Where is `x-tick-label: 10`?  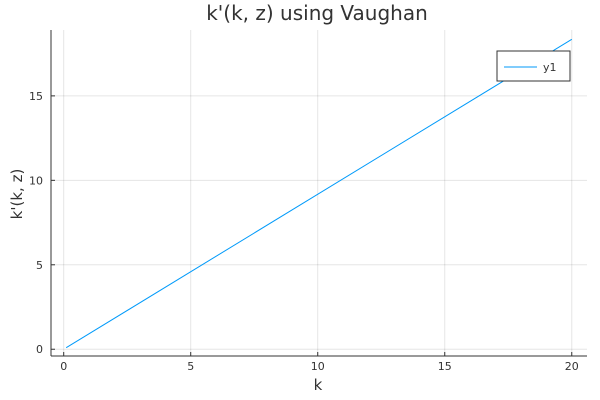
x-tick-label: 10 is located at coordinates (318, 366).